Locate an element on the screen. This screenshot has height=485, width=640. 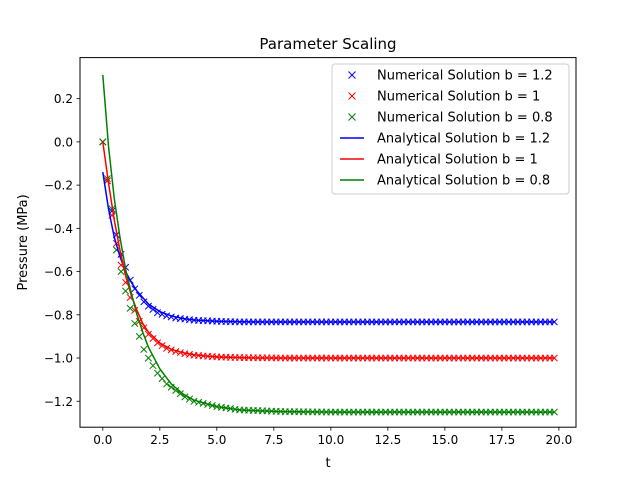
legend-entry-analytical-solution-b-0-8: Analytical Solution b = 0.8 is located at coordinates (445, 181).